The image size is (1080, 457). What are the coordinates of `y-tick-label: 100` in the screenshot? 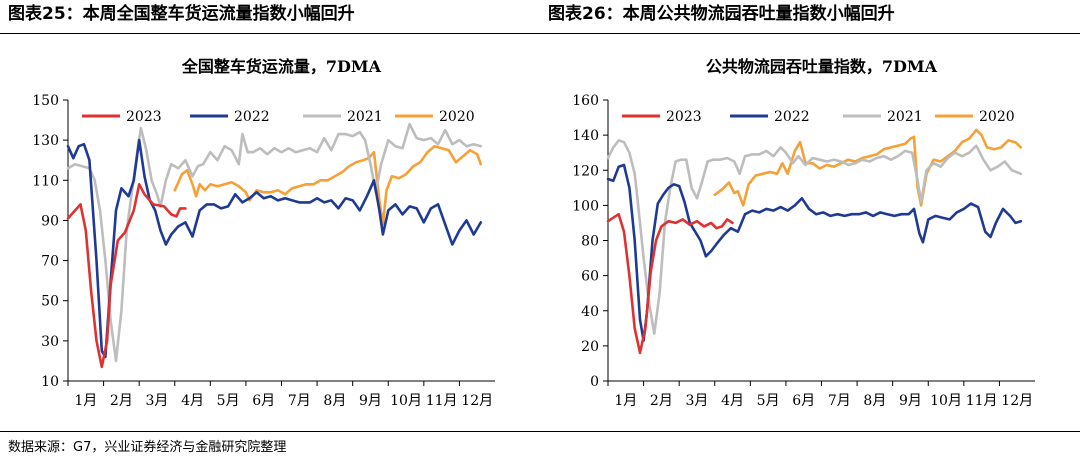 It's located at (585, 206).